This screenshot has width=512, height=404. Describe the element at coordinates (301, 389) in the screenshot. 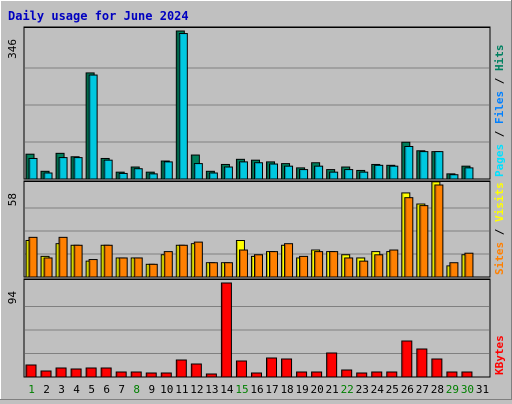

I see `x-tick-label-day-19: 19` at that location.